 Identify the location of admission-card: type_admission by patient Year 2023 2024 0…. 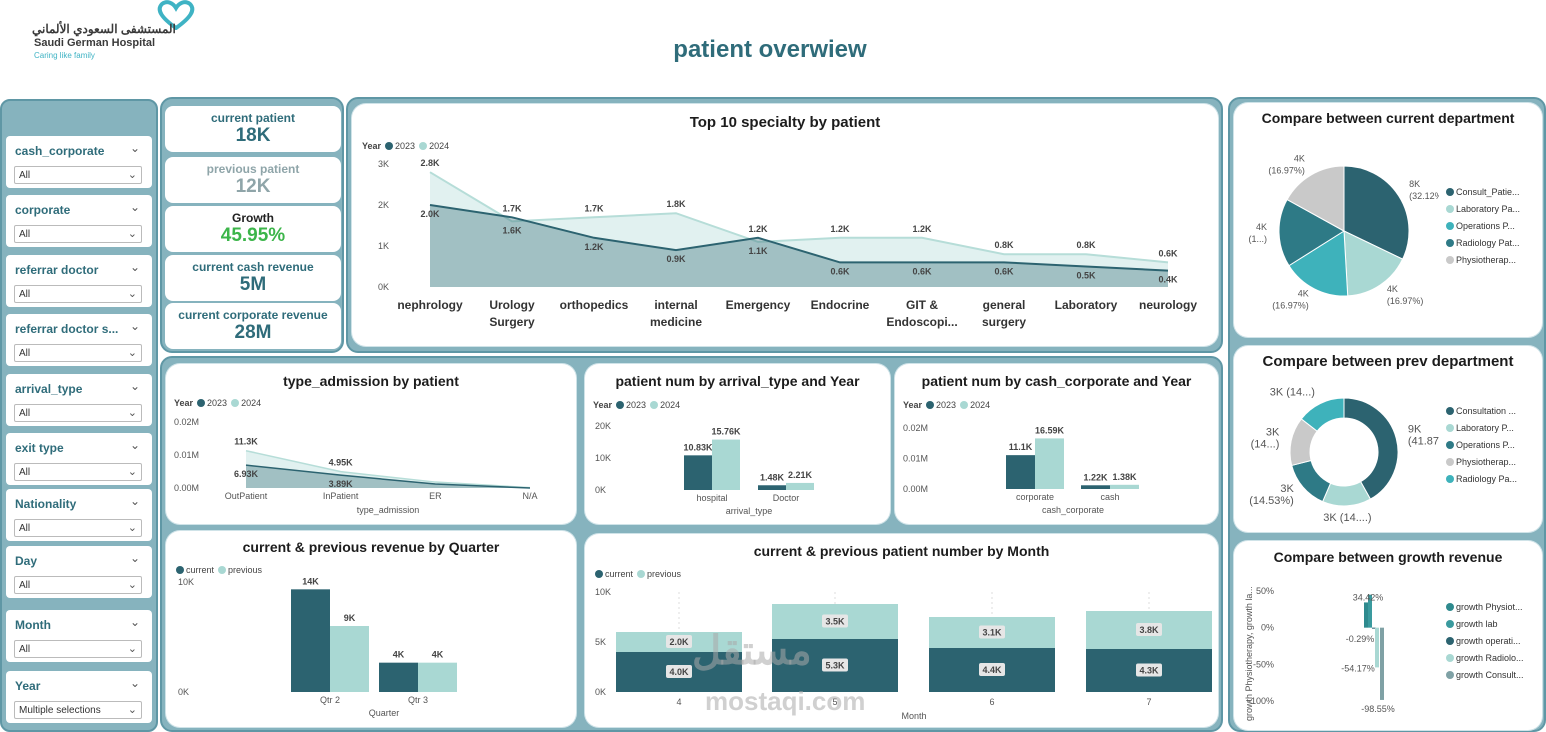
(371, 444).